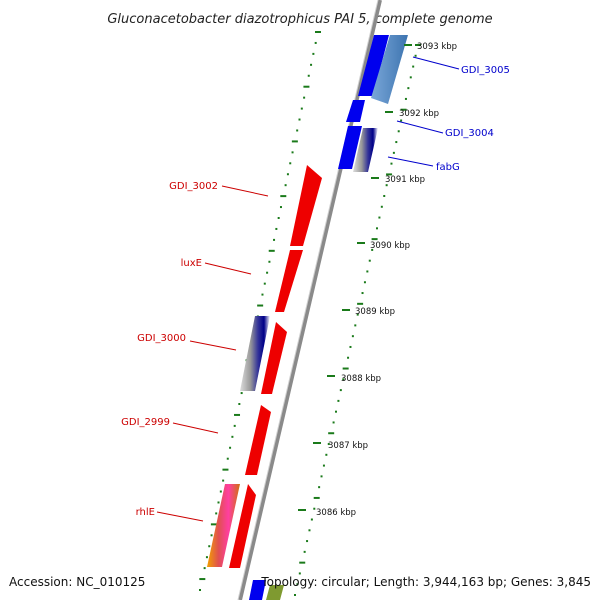 The width and height of the screenshot is (600, 600). What do you see at coordinates (469, 133) in the screenshot?
I see `gene-label-GDI_3004: GDI_3004` at bounding box center [469, 133].